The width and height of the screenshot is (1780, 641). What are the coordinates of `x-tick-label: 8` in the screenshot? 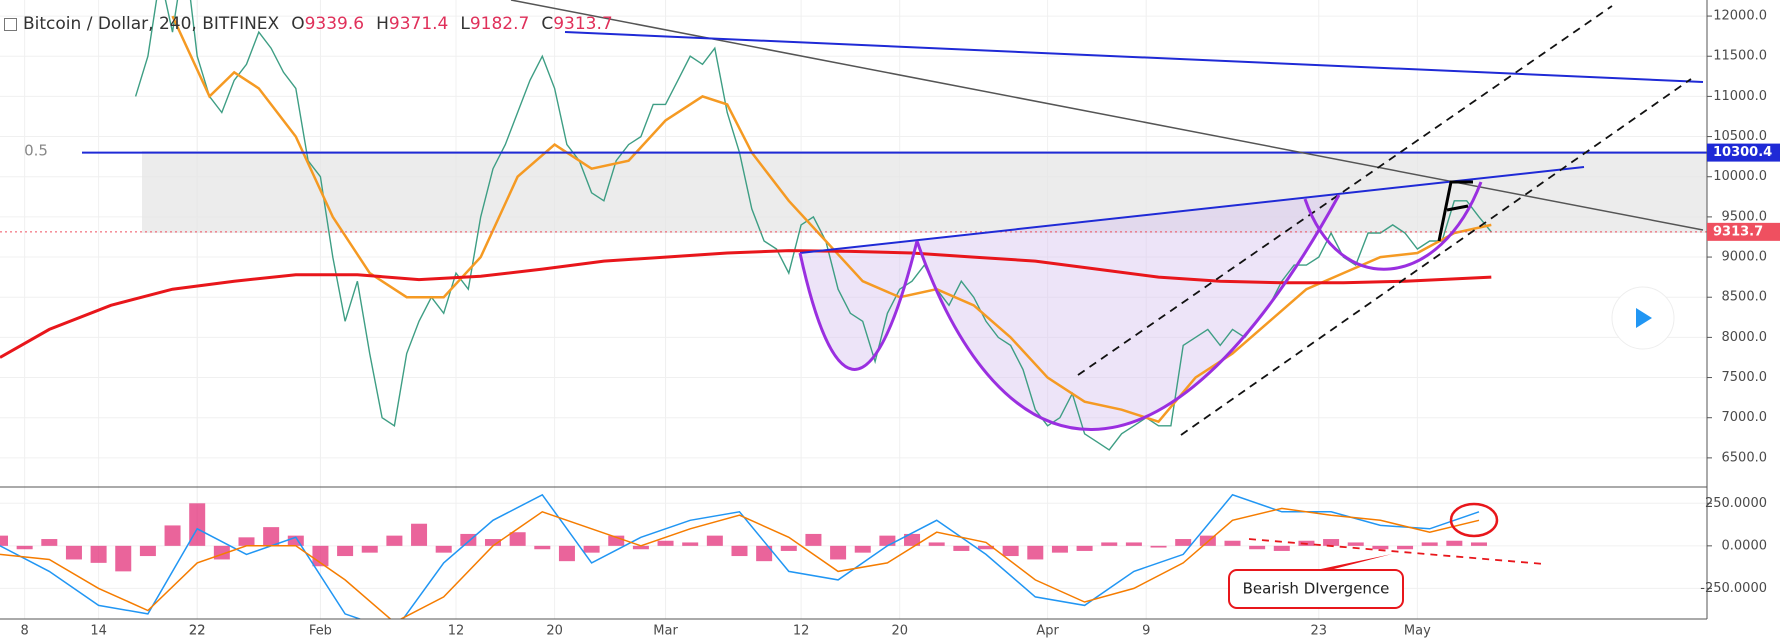 It's located at (25, 631).